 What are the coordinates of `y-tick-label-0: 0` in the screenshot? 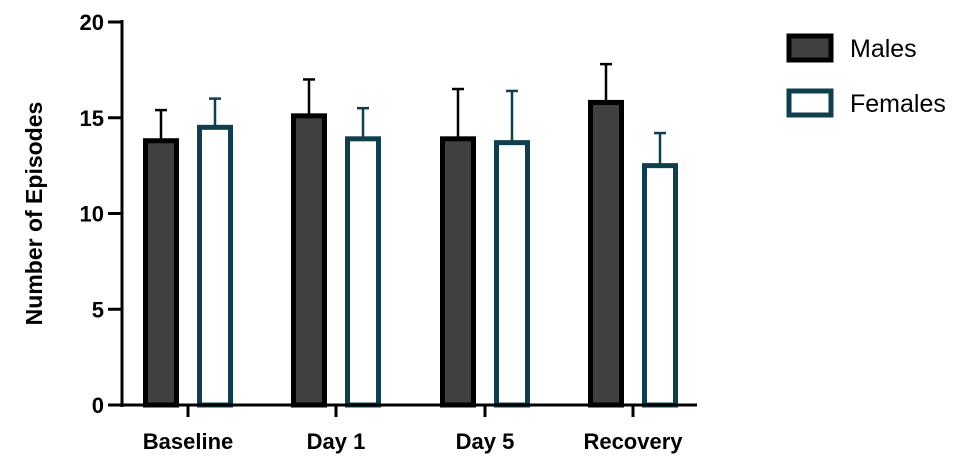 It's located at (98, 405).